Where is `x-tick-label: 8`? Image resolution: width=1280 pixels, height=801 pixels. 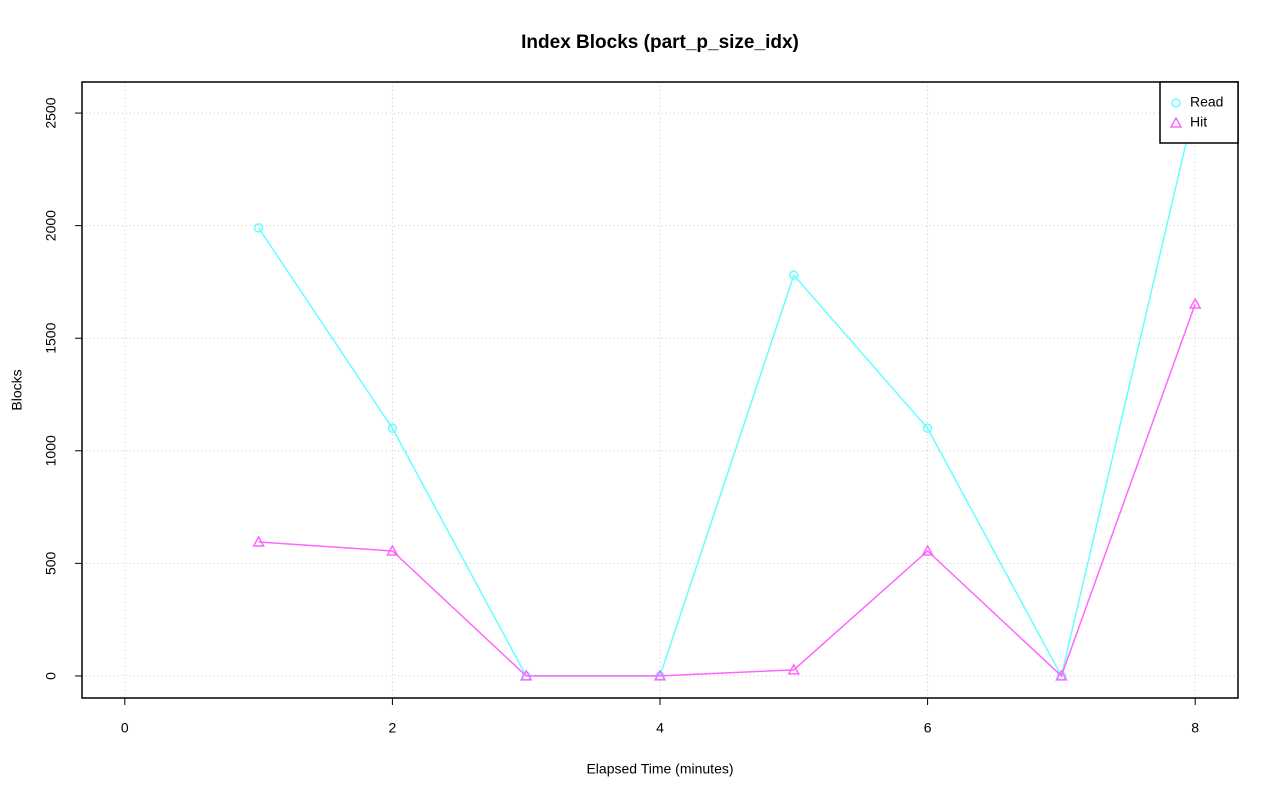
x-tick-label: 8 is located at coordinates (1195, 728).